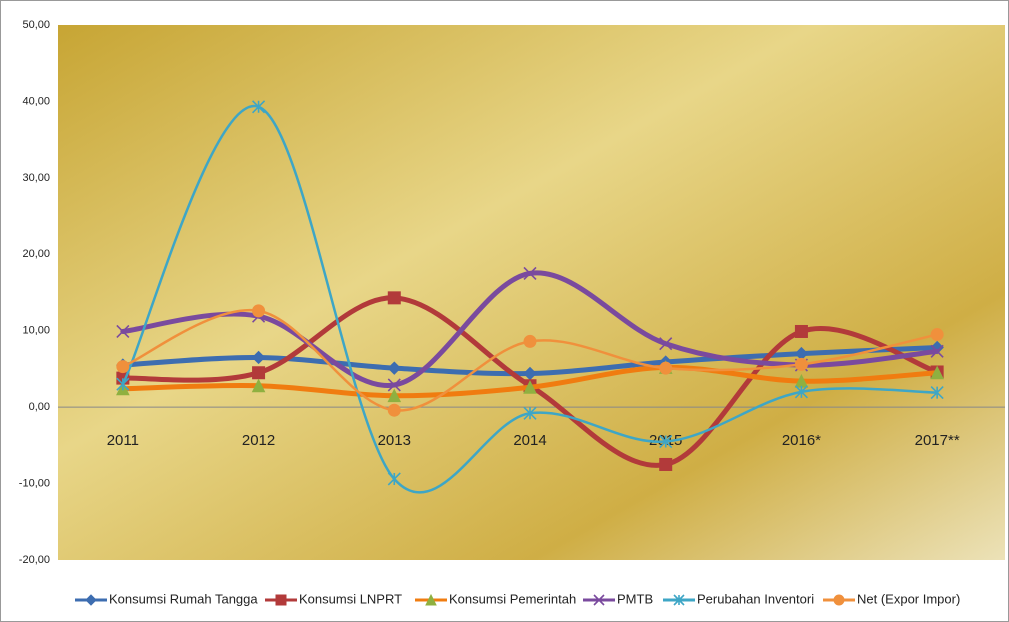 The height and width of the screenshot is (622, 1009). What do you see at coordinates (529, 440) in the screenshot?
I see `x-tick-label: 2014` at bounding box center [529, 440].